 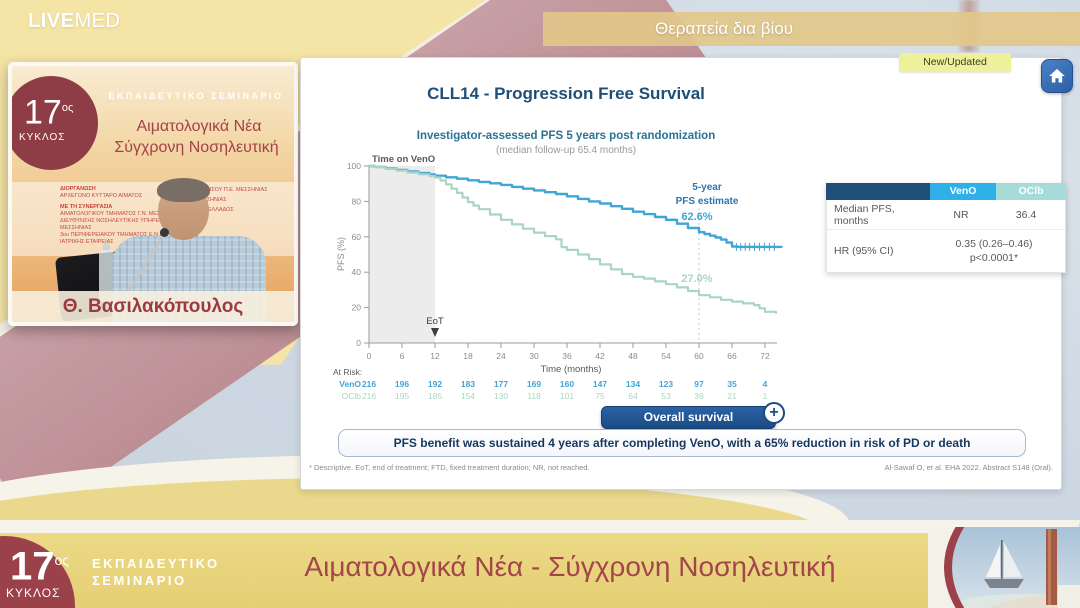 I want to click on svg-text: 24, so click(x=501, y=356).